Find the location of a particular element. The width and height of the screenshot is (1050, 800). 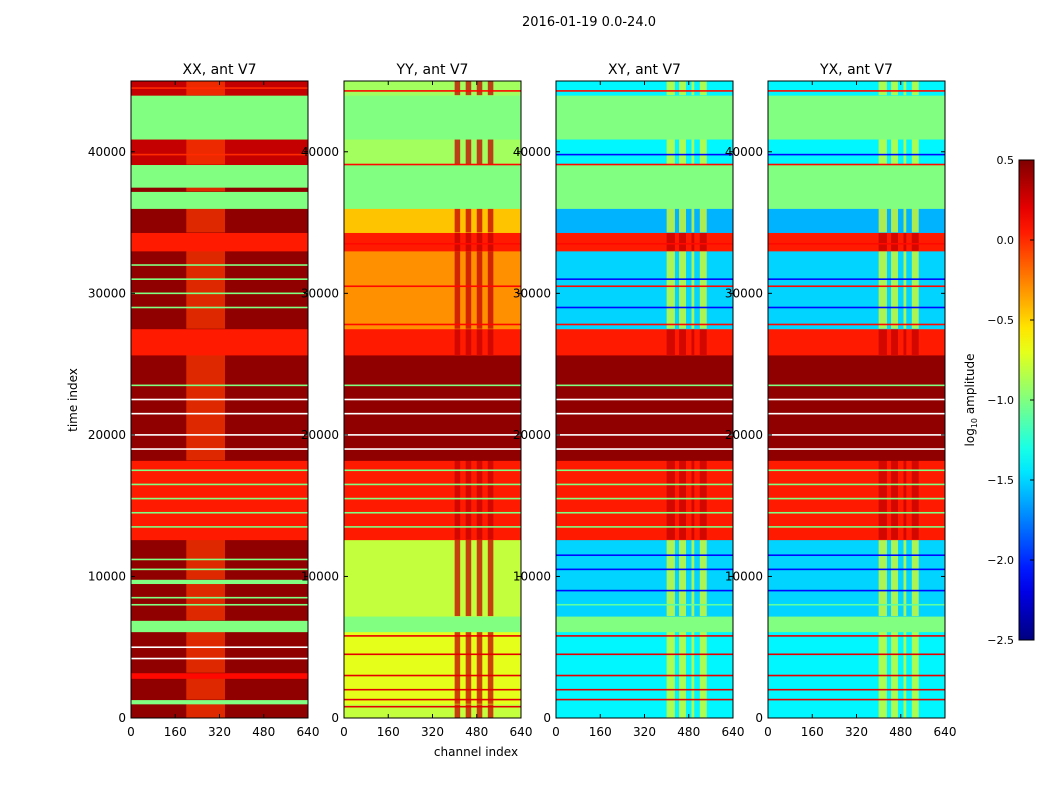

panel-title: XX, ant V7 is located at coordinates (220, 70).